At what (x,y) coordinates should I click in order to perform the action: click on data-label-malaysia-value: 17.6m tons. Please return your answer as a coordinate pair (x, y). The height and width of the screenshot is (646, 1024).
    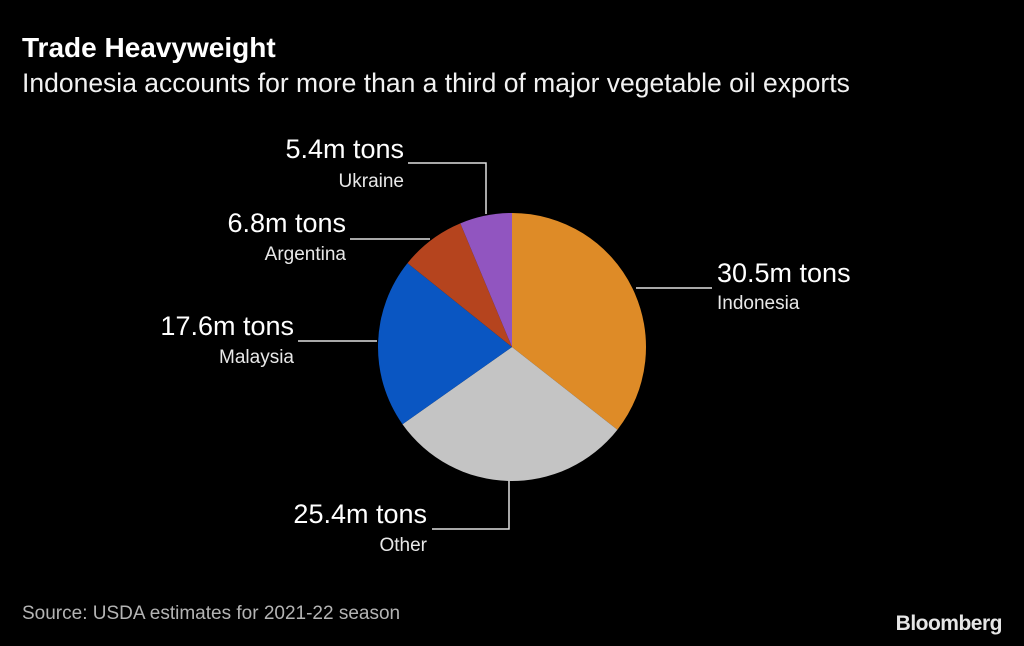
    Looking at the image, I should click on (227, 326).